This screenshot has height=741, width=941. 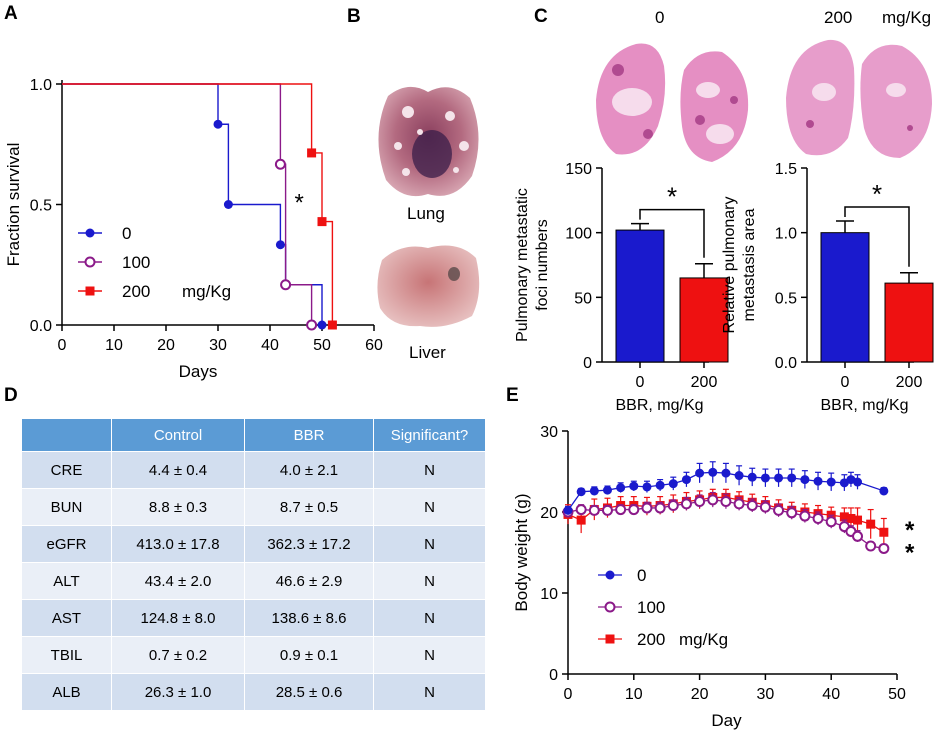 What do you see at coordinates (427, 352) in the screenshot?
I see `liver-label: Liver` at bounding box center [427, 352].